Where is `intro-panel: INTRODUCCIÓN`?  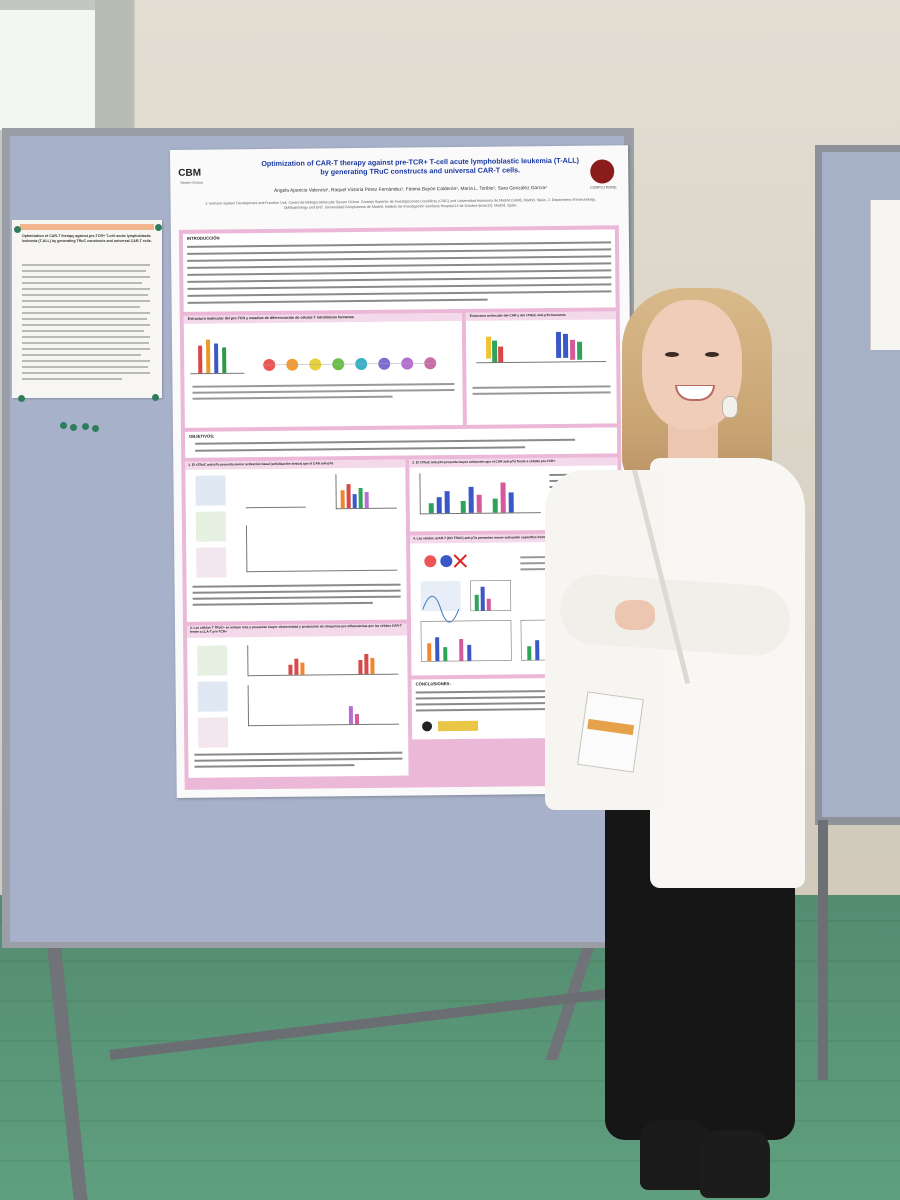 intro-panel: INTRODUCCIÓN is located at coordinates (399, 270).